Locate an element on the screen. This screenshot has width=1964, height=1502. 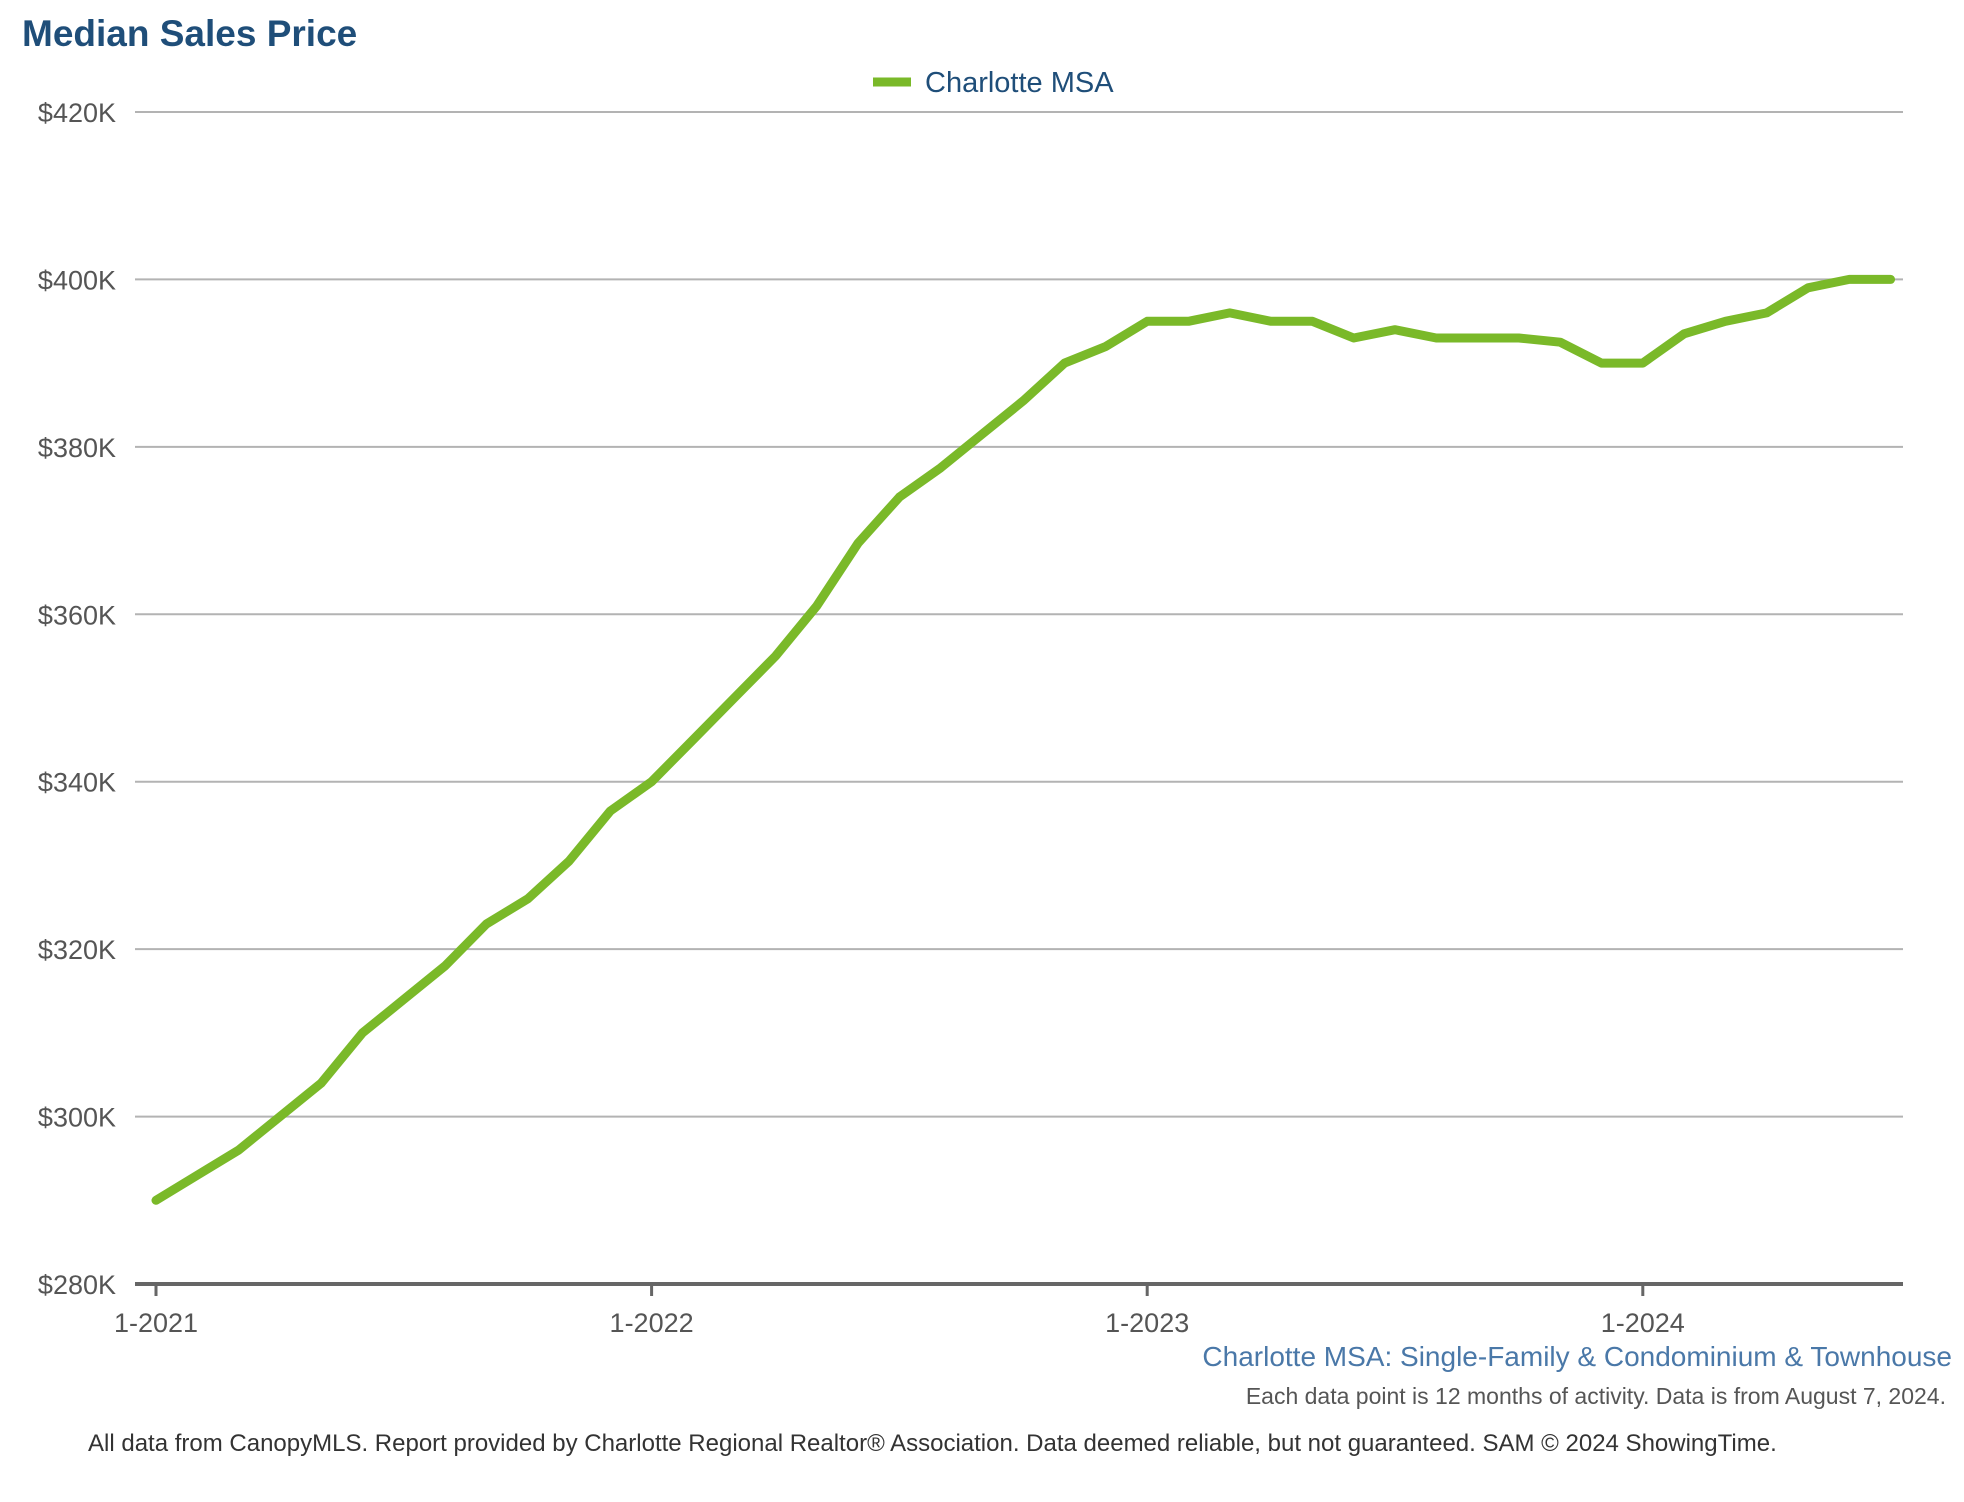
y-axis-tick-labels: $280K $300K $320K $340K $360K $380K $400K $420K is located at coordinates (77, 699).